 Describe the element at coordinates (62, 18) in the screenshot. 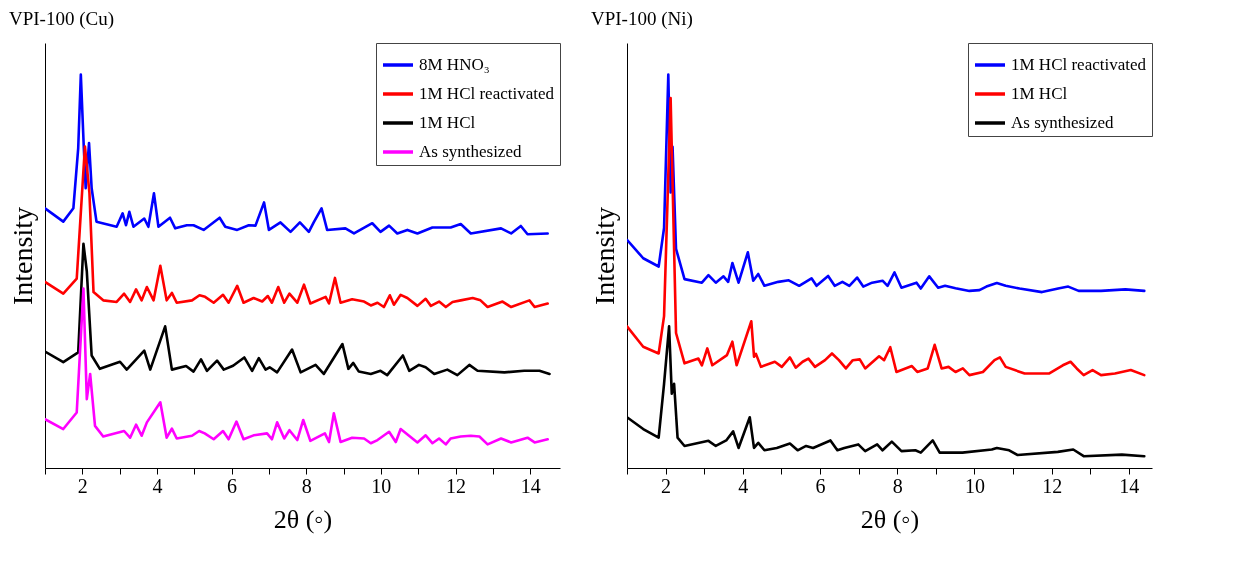

I see `chart-title: VPI-100 (Cu)` at that location.